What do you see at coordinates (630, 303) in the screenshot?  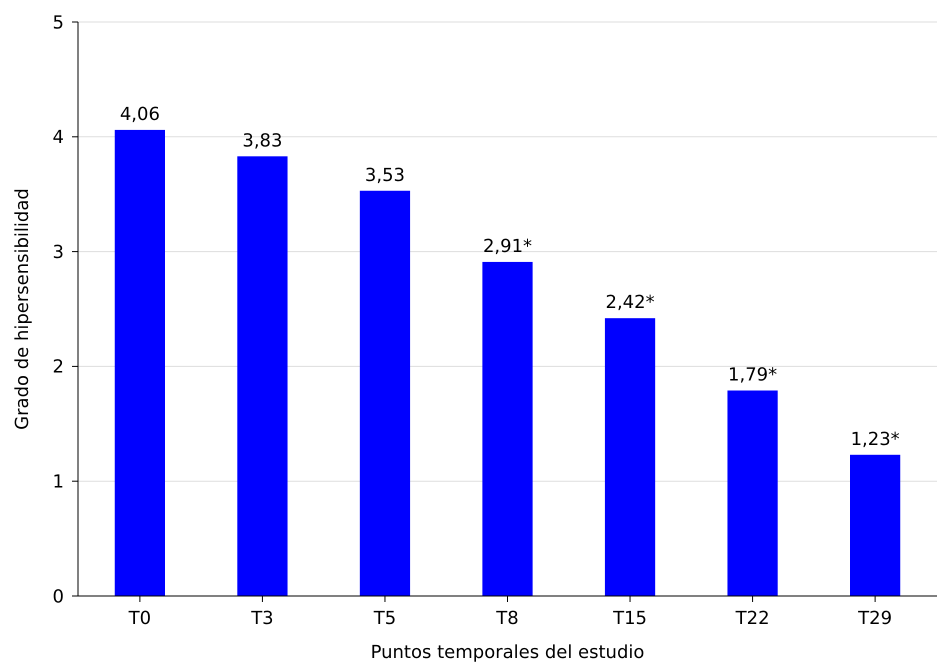 I see `data-label: 2,42*` at bounding box center [630, 303].